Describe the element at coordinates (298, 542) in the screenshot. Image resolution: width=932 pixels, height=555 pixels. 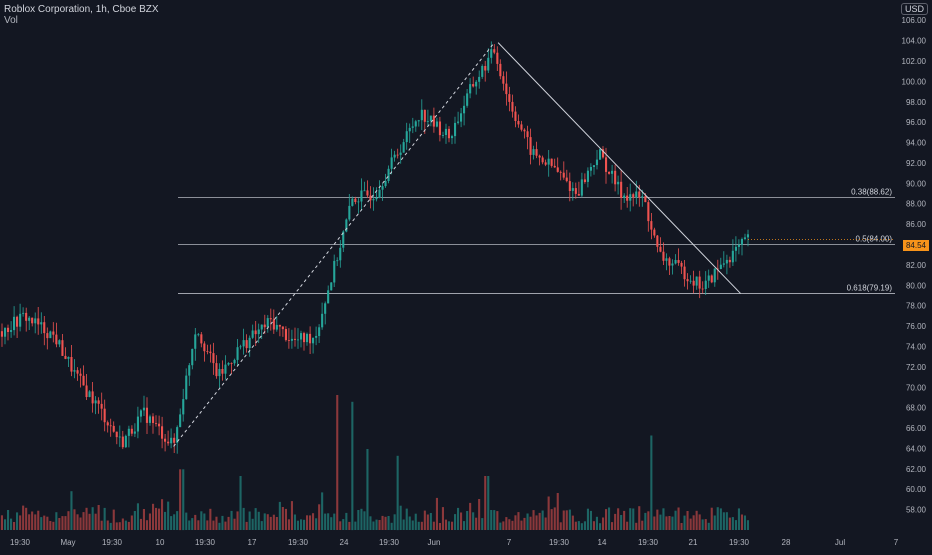
I see `x-tick-label: 19:30` at that location.